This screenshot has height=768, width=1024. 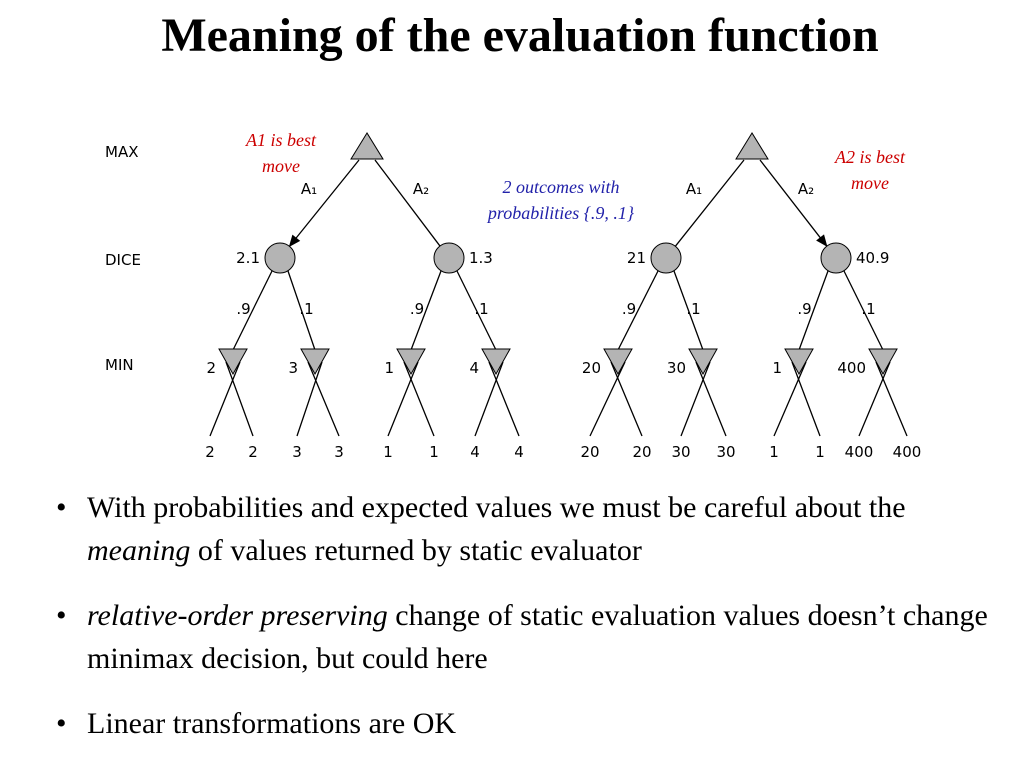 What do you see at coordinates (591, 368) in the screenshot?
I see `min-value: 20` at bounding box center [591, 368].